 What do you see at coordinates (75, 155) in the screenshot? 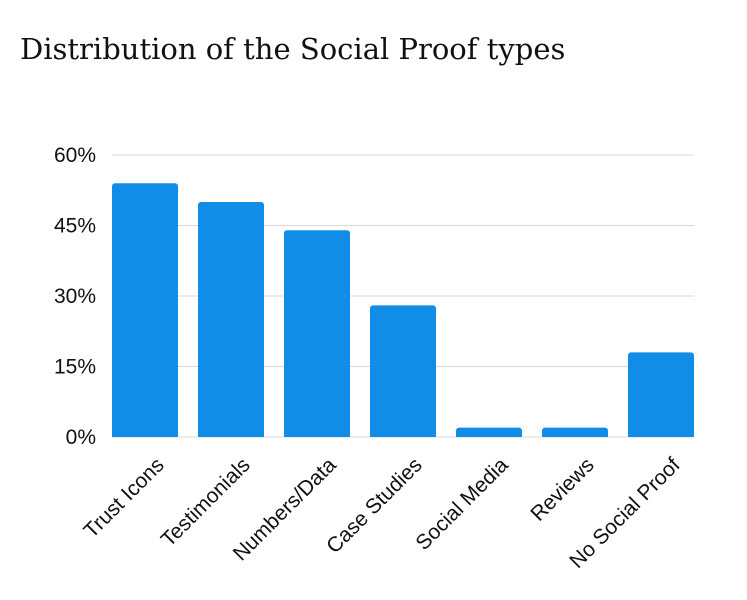
I see `y-tick-label: 60%` at bounding box center [75, 155].